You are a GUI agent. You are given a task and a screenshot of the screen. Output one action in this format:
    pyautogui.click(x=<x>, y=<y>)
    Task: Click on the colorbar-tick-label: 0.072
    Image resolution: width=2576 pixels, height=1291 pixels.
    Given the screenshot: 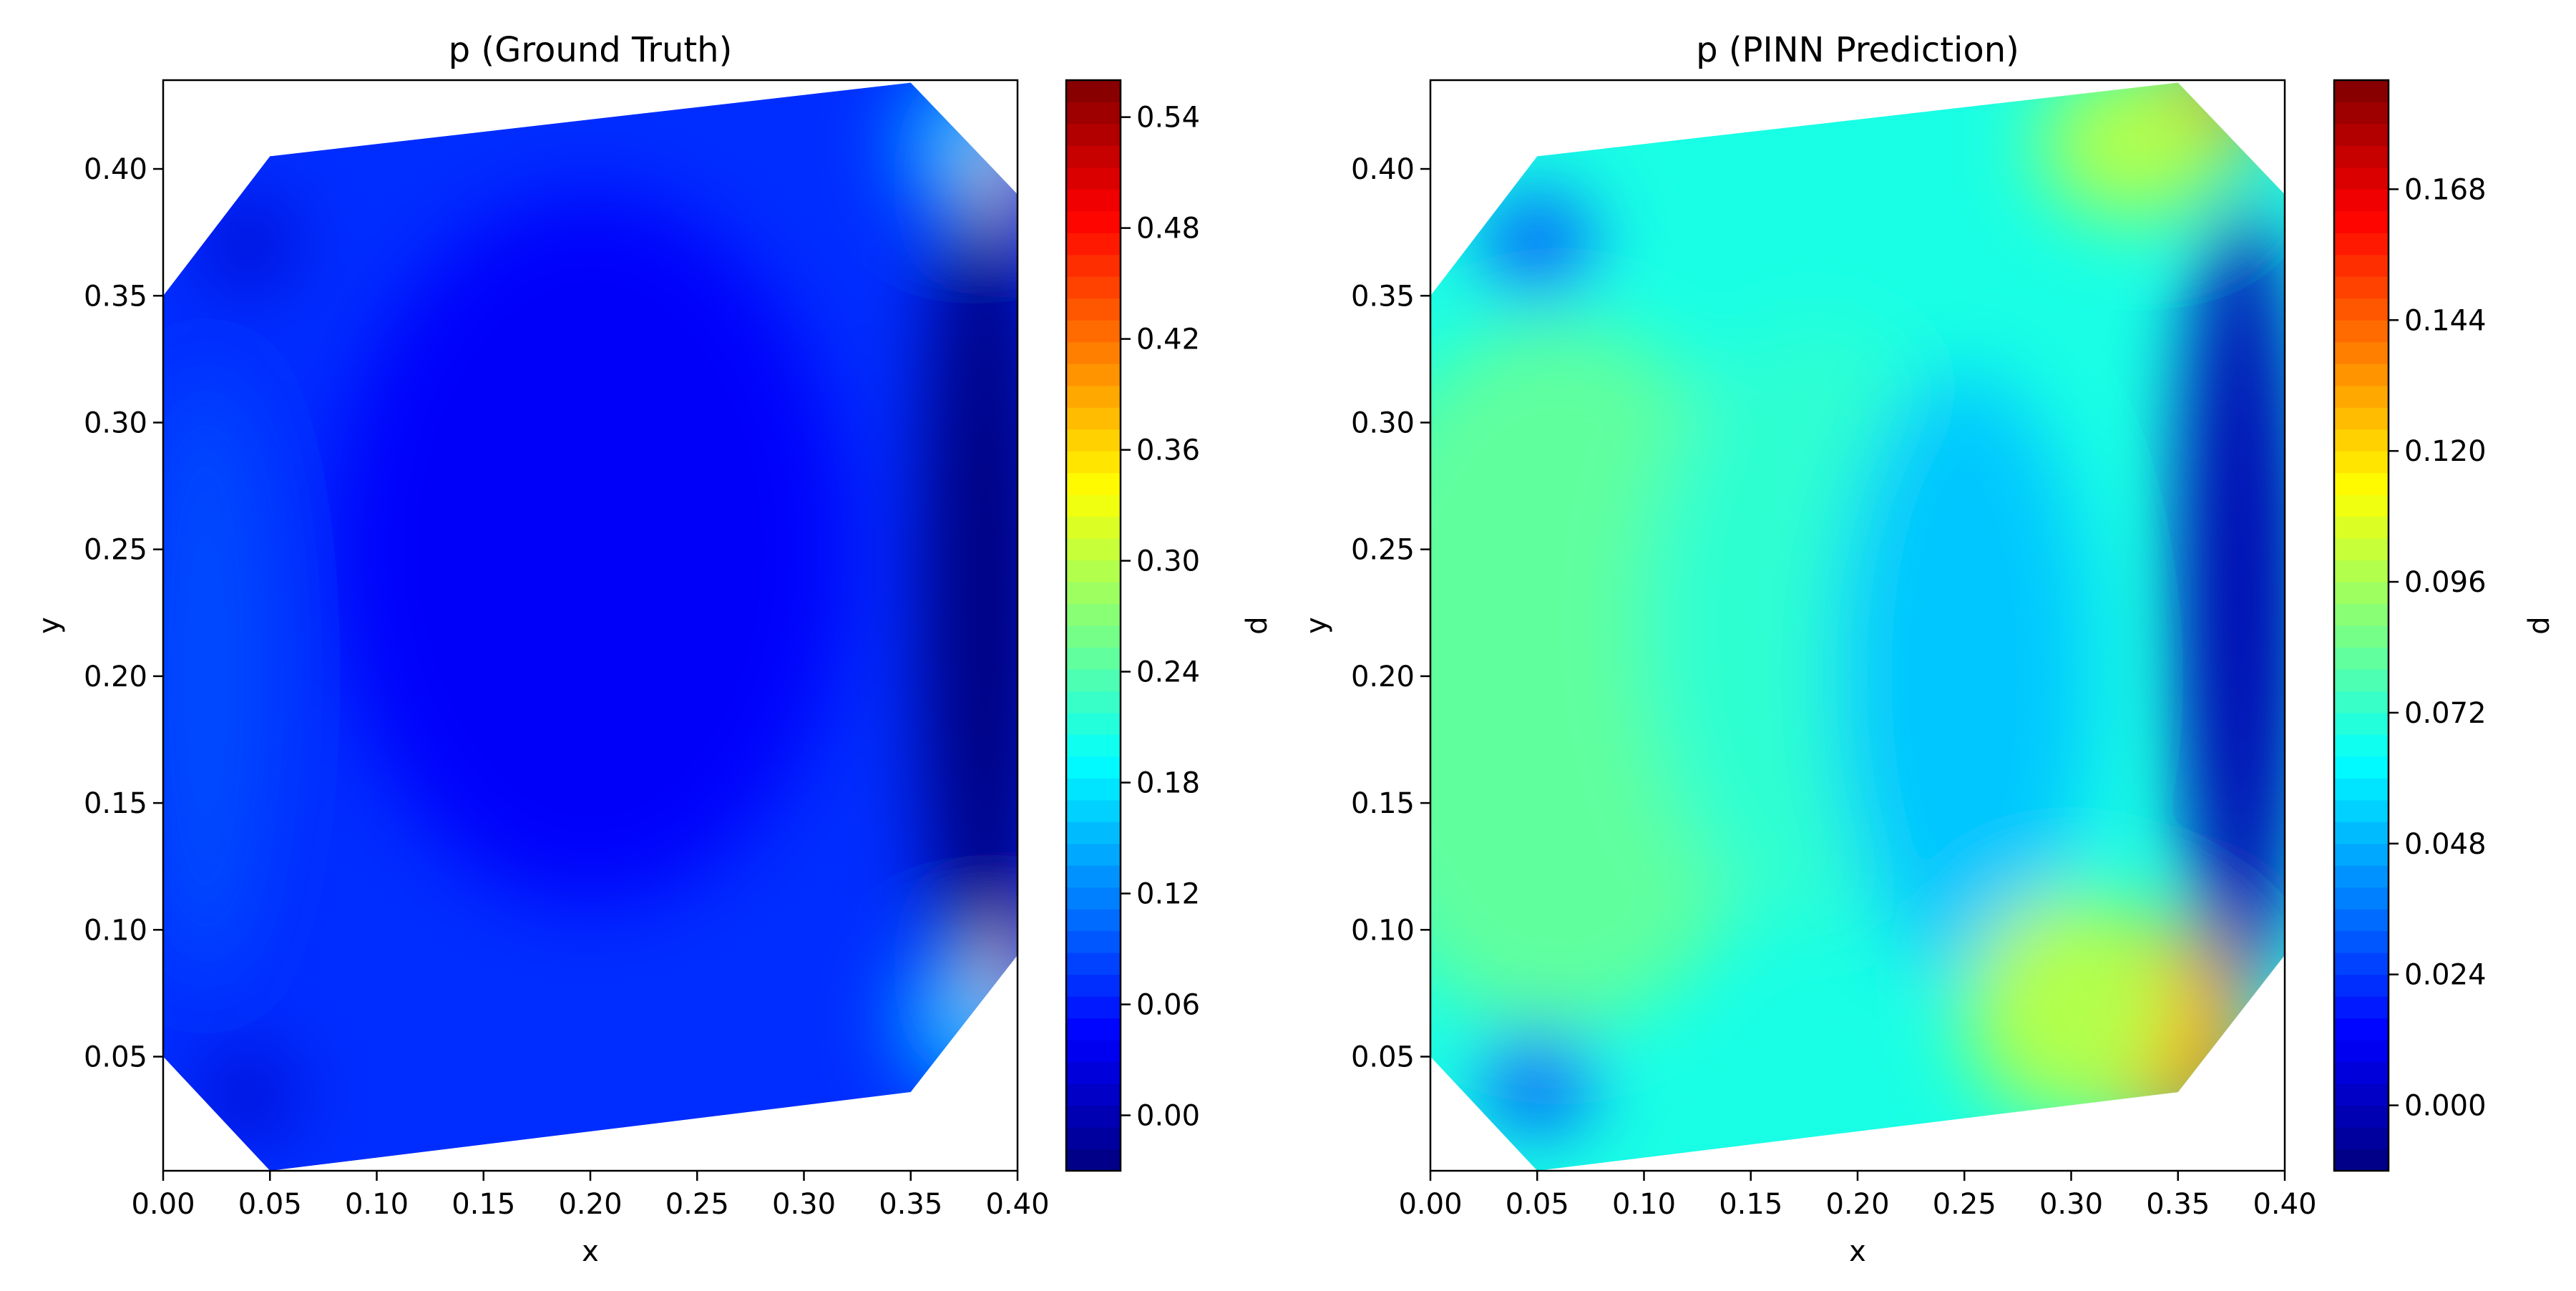 What is the action you would take?
    pyautogui.click(x=2445, y=713)
    